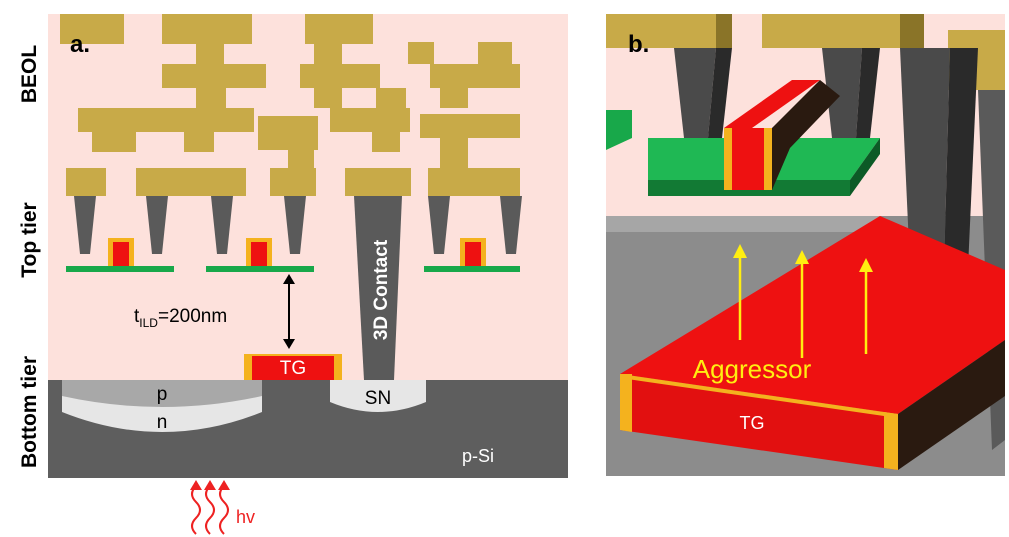 The image size is (1009, 537). What do you see at coordinates (293, 255) in the screenshot?
I see `top-tier-transistors` at bounding box center [293, 255].